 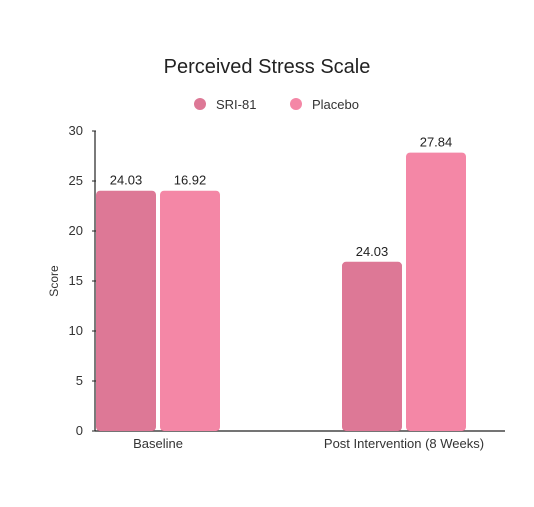 What do you see at coordinates (76, 330) in the screenshot?
I see `y-tick-label: 10` at bounding box center [76, 330].